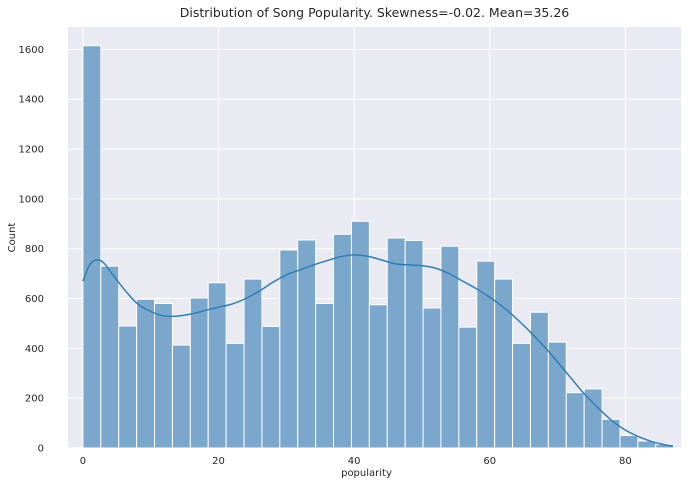 This screenshot has width=700, height=484. What do you see at coordinates (489, 461) in the screenshot?
I see `x-tick-label: 60` at bounding box center [489, 461].